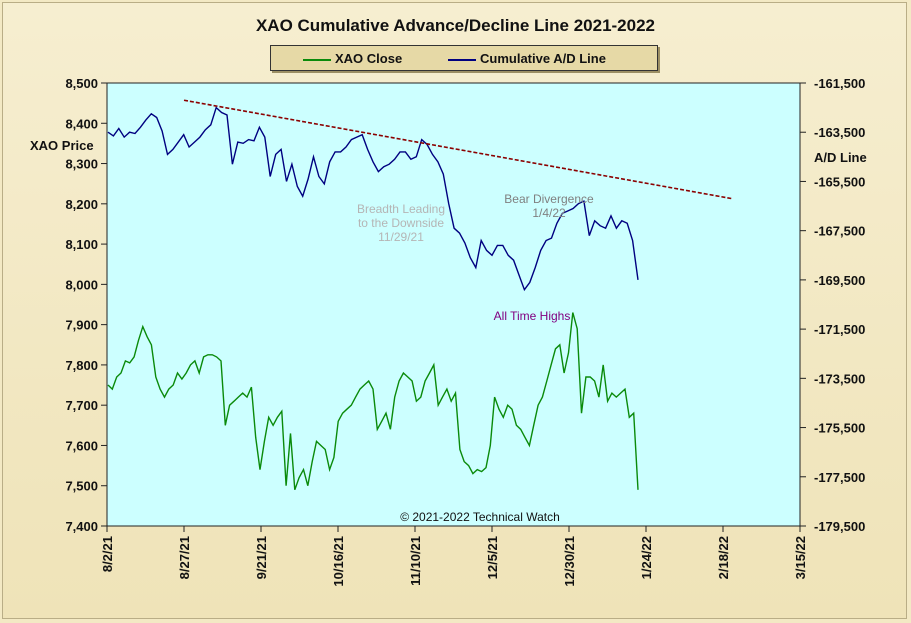 This screenshot has height=623, width=911. What do you see at coordinates (800, 557) in the screenshot?
I see `x-tick-label: 3/15/22` at bounding box center [800, 557].